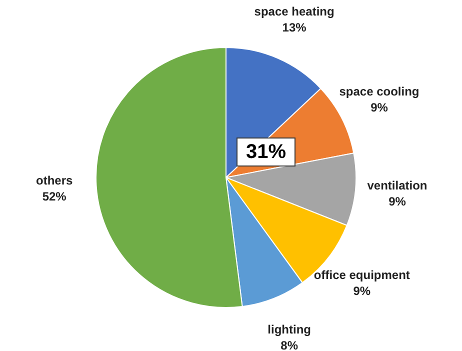 This screenshot has width=462, height=351. I want to click on text: 31%, so click(266, 152).